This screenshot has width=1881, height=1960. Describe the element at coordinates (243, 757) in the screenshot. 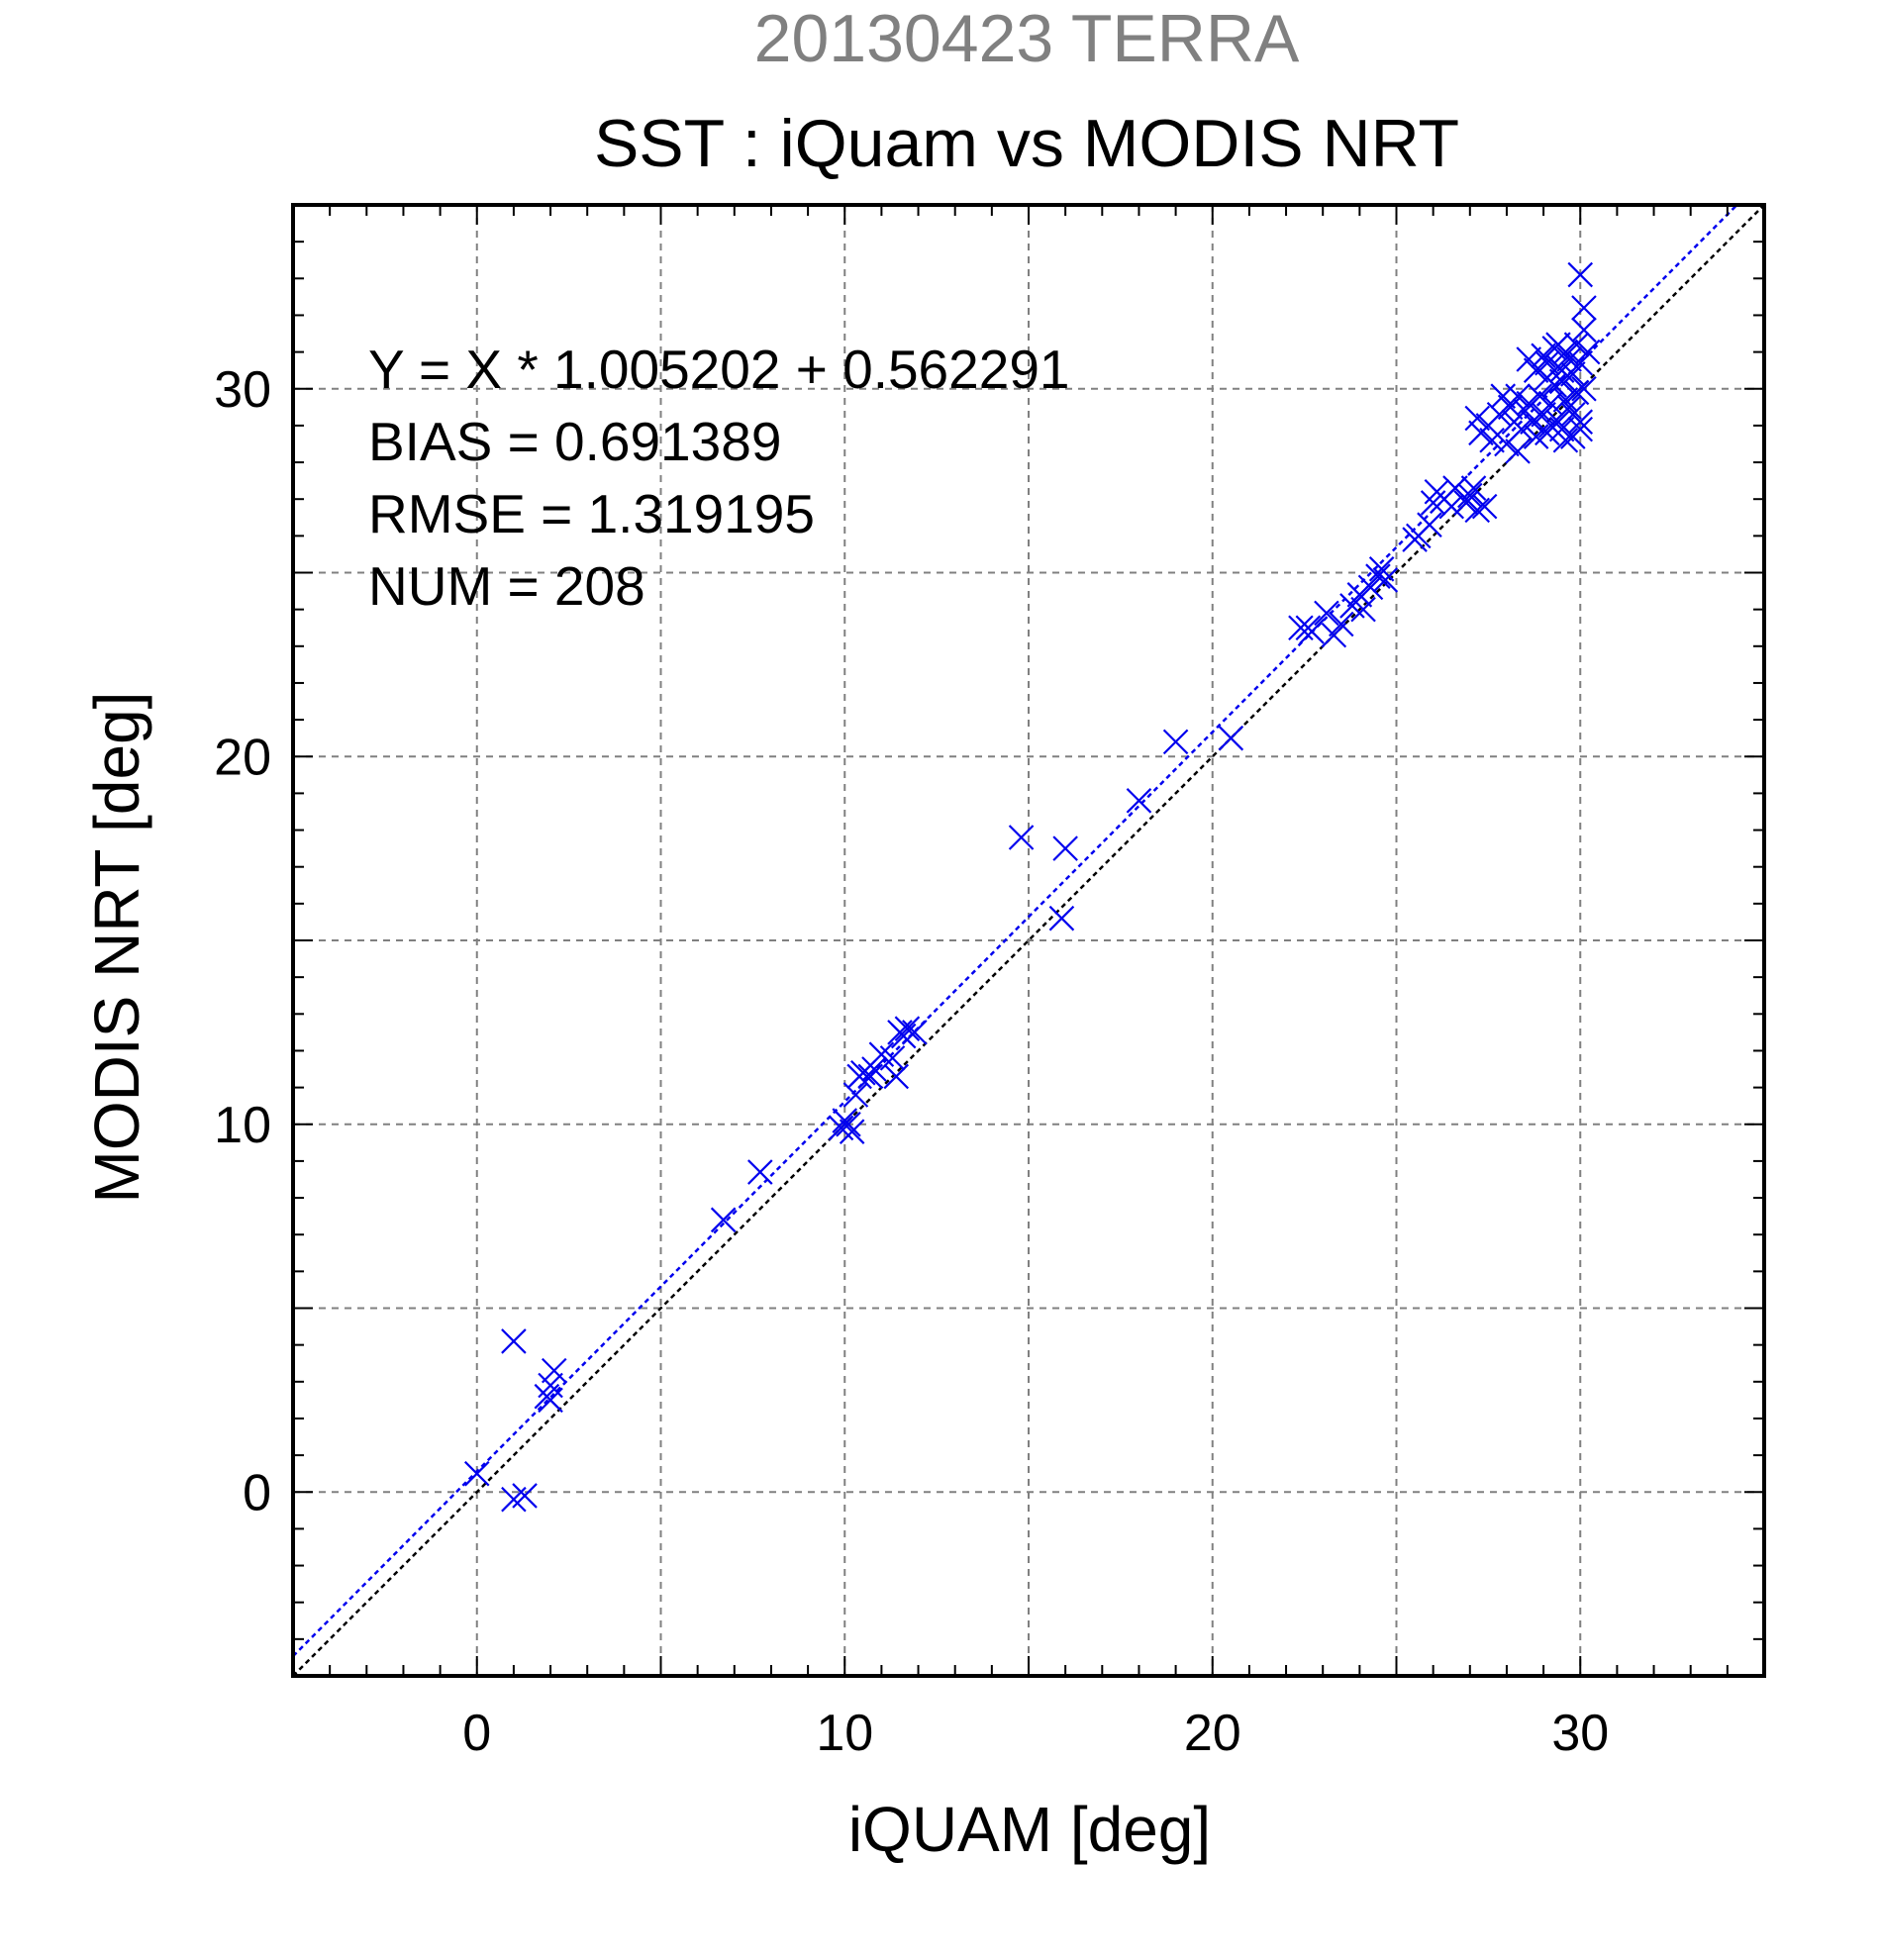

I see `y-tick-label: 20` at that location.